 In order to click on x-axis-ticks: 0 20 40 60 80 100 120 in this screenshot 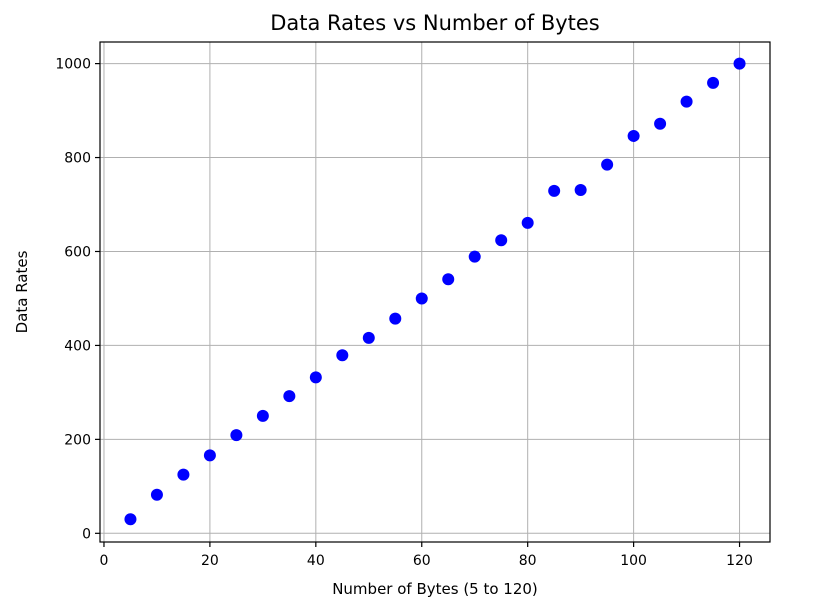, I will do `click(426, 555)`.